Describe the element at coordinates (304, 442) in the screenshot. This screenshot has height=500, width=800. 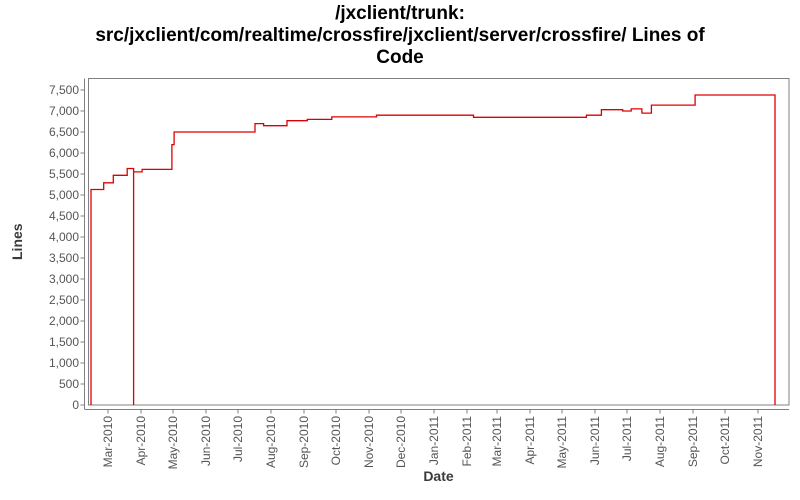
I see `x-tick-label: Sep-2010` at that location.